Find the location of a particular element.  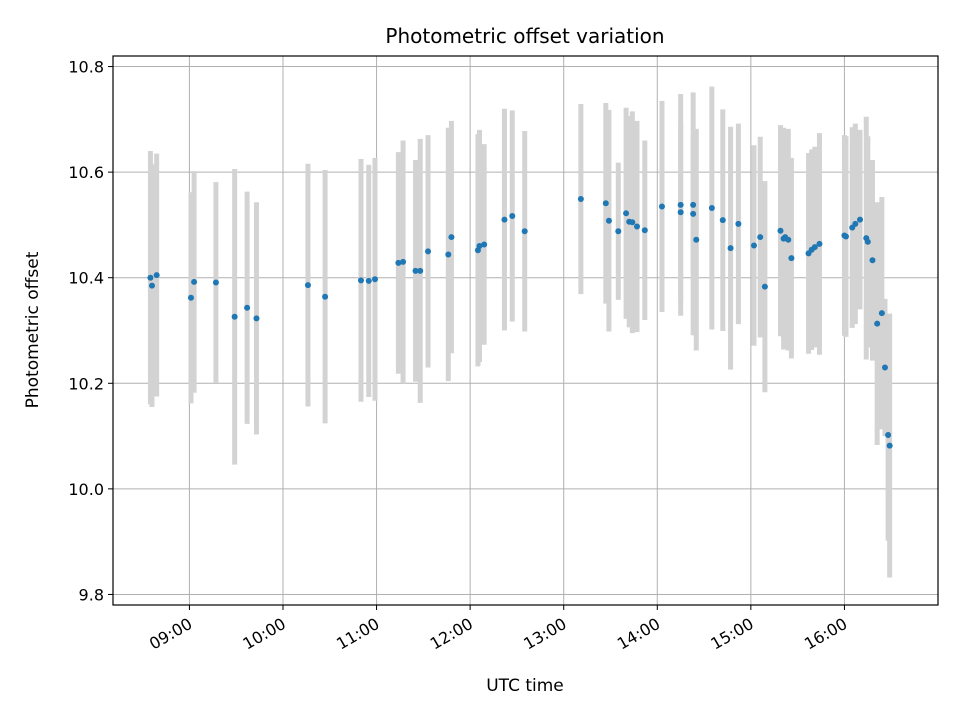

y-axis-title: Photometric offset is located at coordinates (33, 329).